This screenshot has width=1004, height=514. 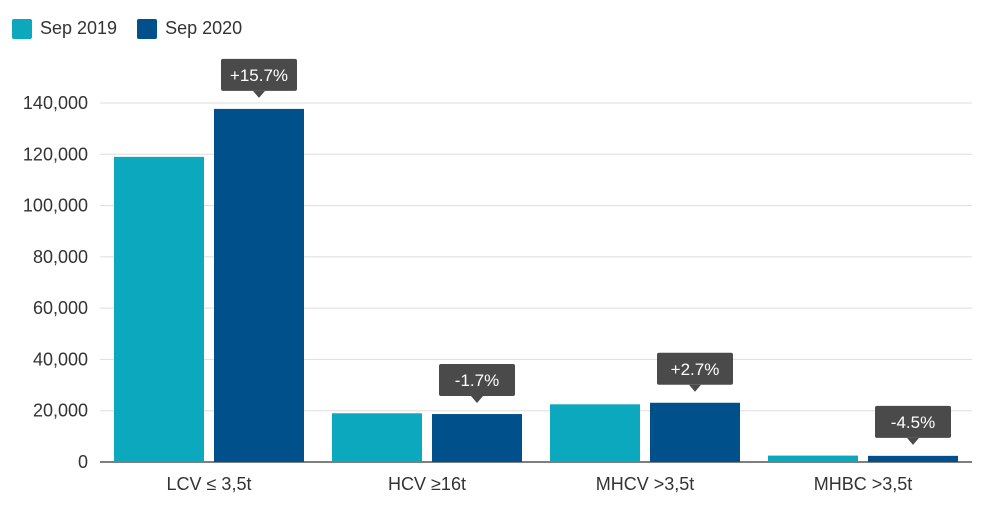 I want to click on change-annotation: -4.5%, so click(x=913, y=425).